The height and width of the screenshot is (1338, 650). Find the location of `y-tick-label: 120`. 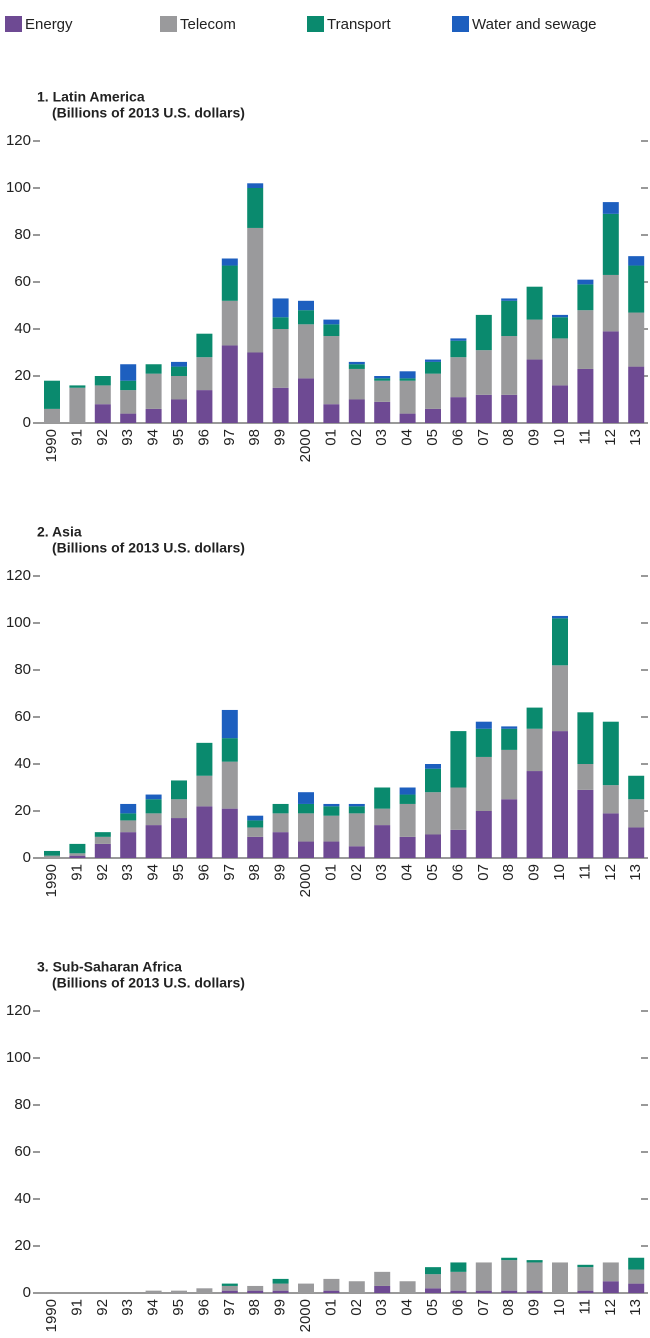

y-tick-label: 120 is located at coordinates (18, 575).